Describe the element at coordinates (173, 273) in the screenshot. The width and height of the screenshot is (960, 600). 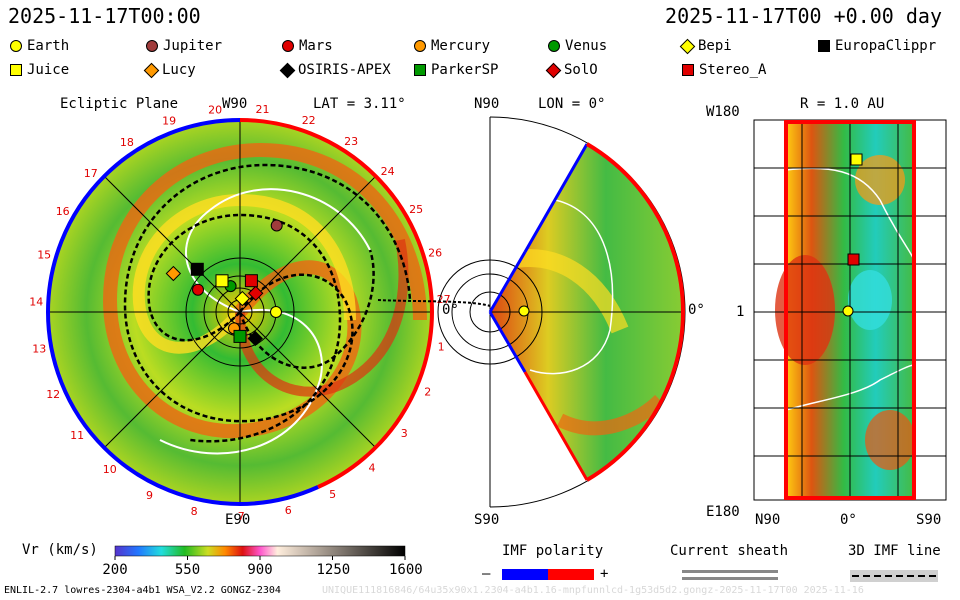
I see `body-marker-lucy` at that location.